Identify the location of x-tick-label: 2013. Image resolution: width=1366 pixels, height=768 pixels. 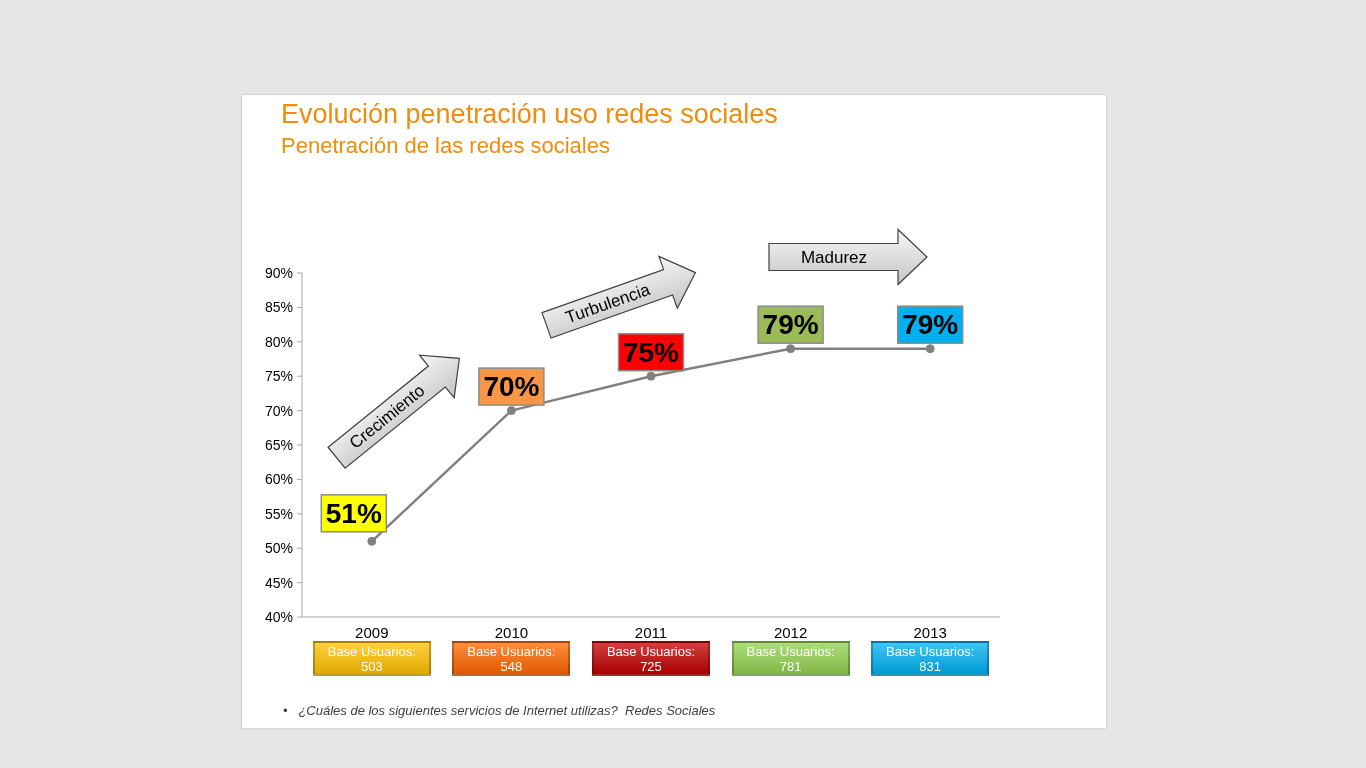
(930, 632).